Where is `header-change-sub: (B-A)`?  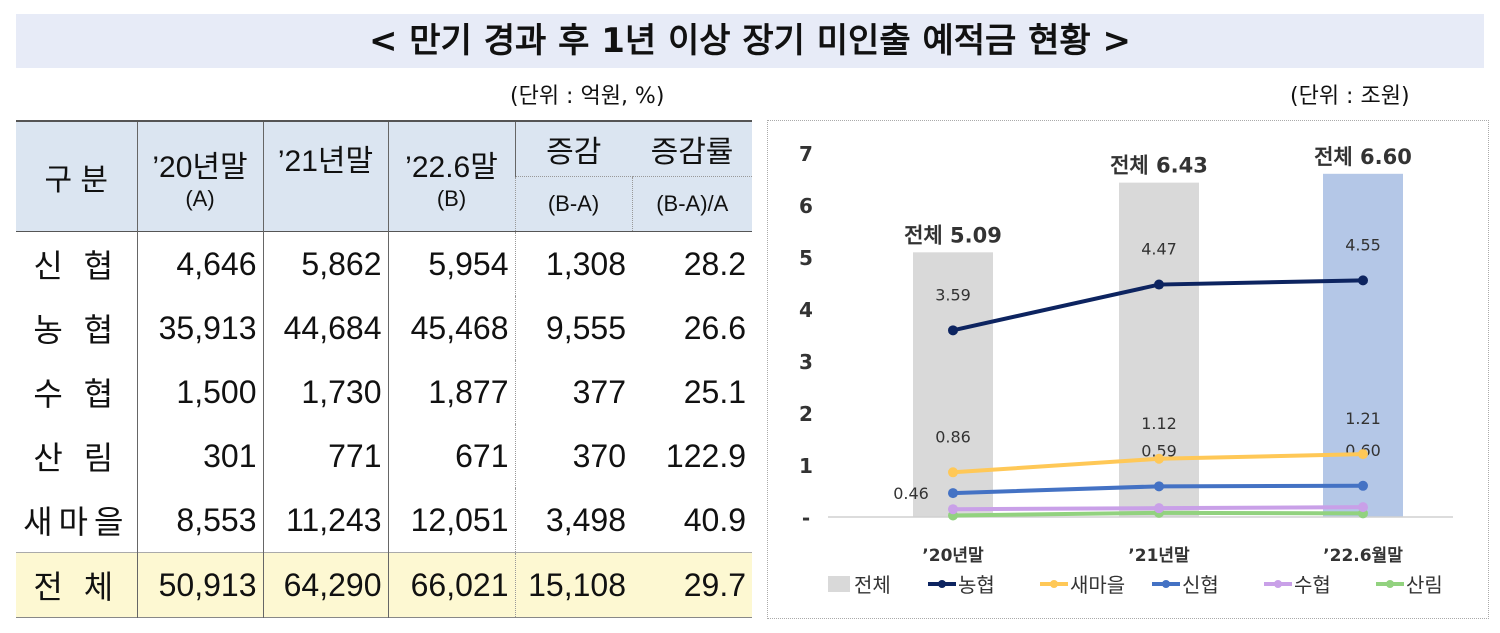 header-change-sub: (B-A) is located at coordinates (573, 204).